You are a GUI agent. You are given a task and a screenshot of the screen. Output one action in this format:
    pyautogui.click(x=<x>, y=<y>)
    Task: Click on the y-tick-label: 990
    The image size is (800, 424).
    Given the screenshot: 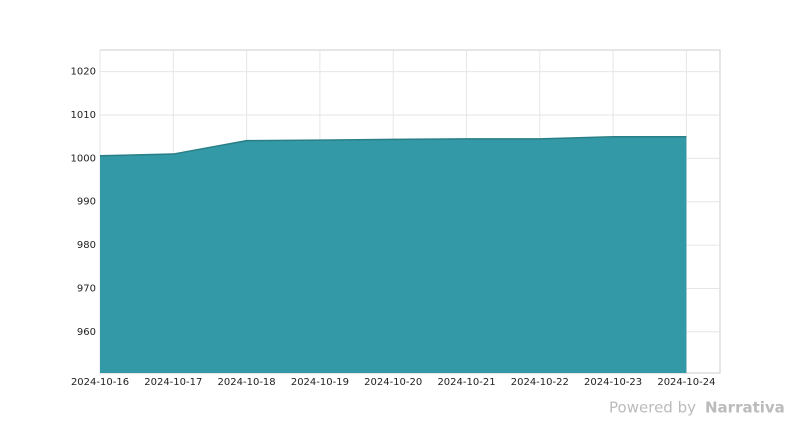 What is the action you would take?
    pyautogui.click(x=86, y=202)
    